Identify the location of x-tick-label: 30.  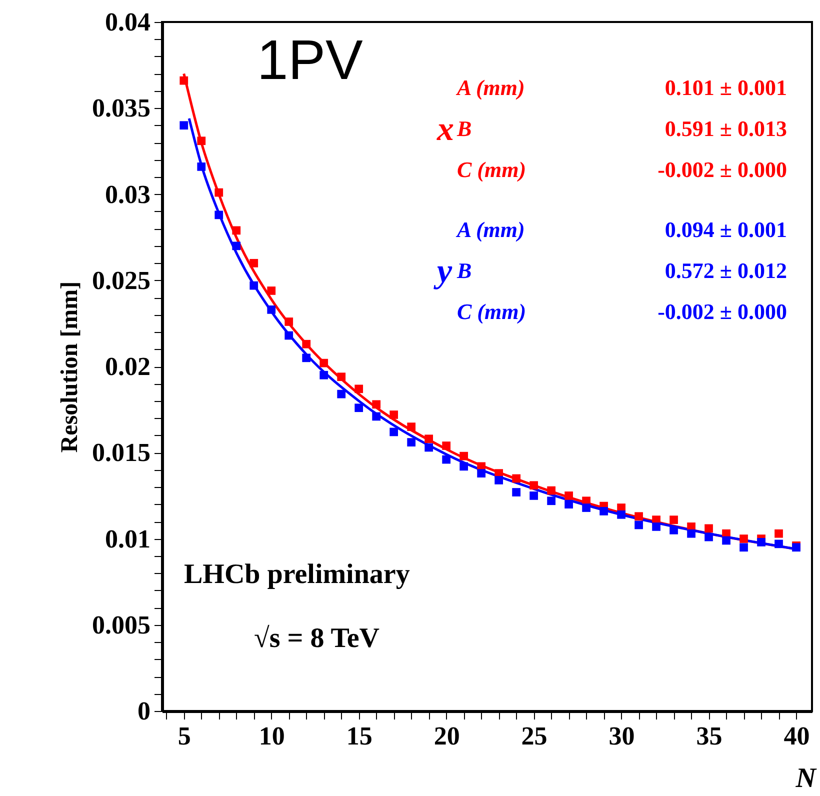
(621, 736).